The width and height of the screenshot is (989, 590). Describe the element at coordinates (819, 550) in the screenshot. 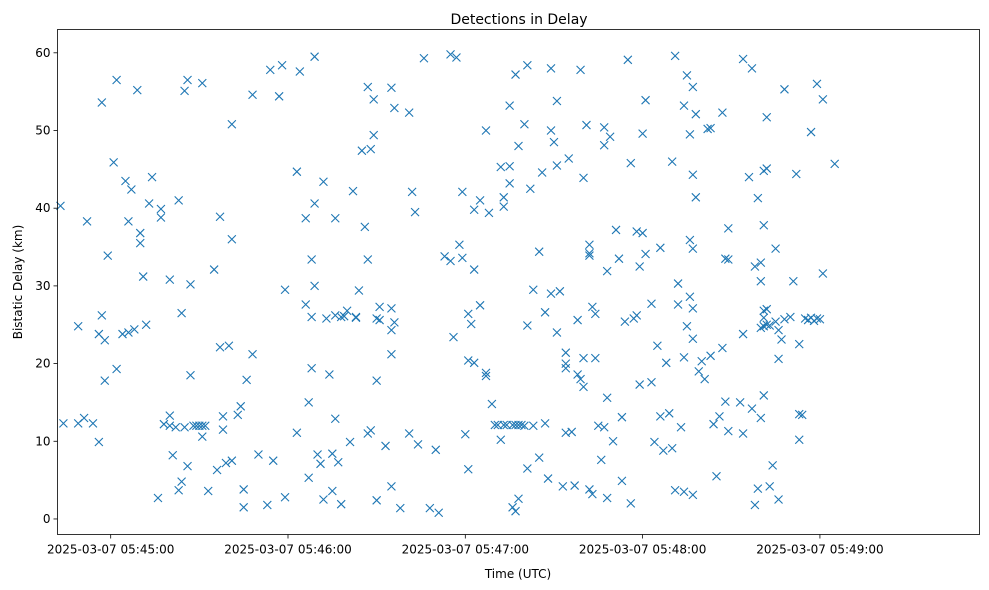

I see `x-tick-label: 2025-03-07 05:49:00` at that location.